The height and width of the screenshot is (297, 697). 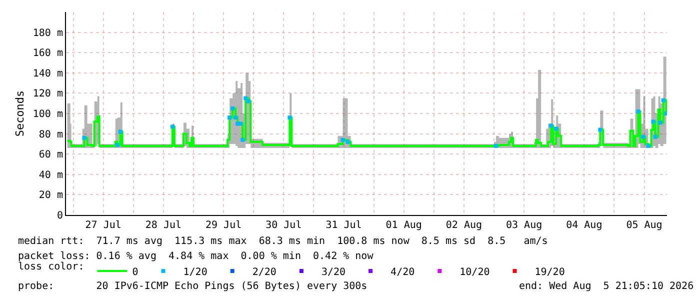 I want to click on x-tick-label: 30 Jul, so click(x=284, y=225).